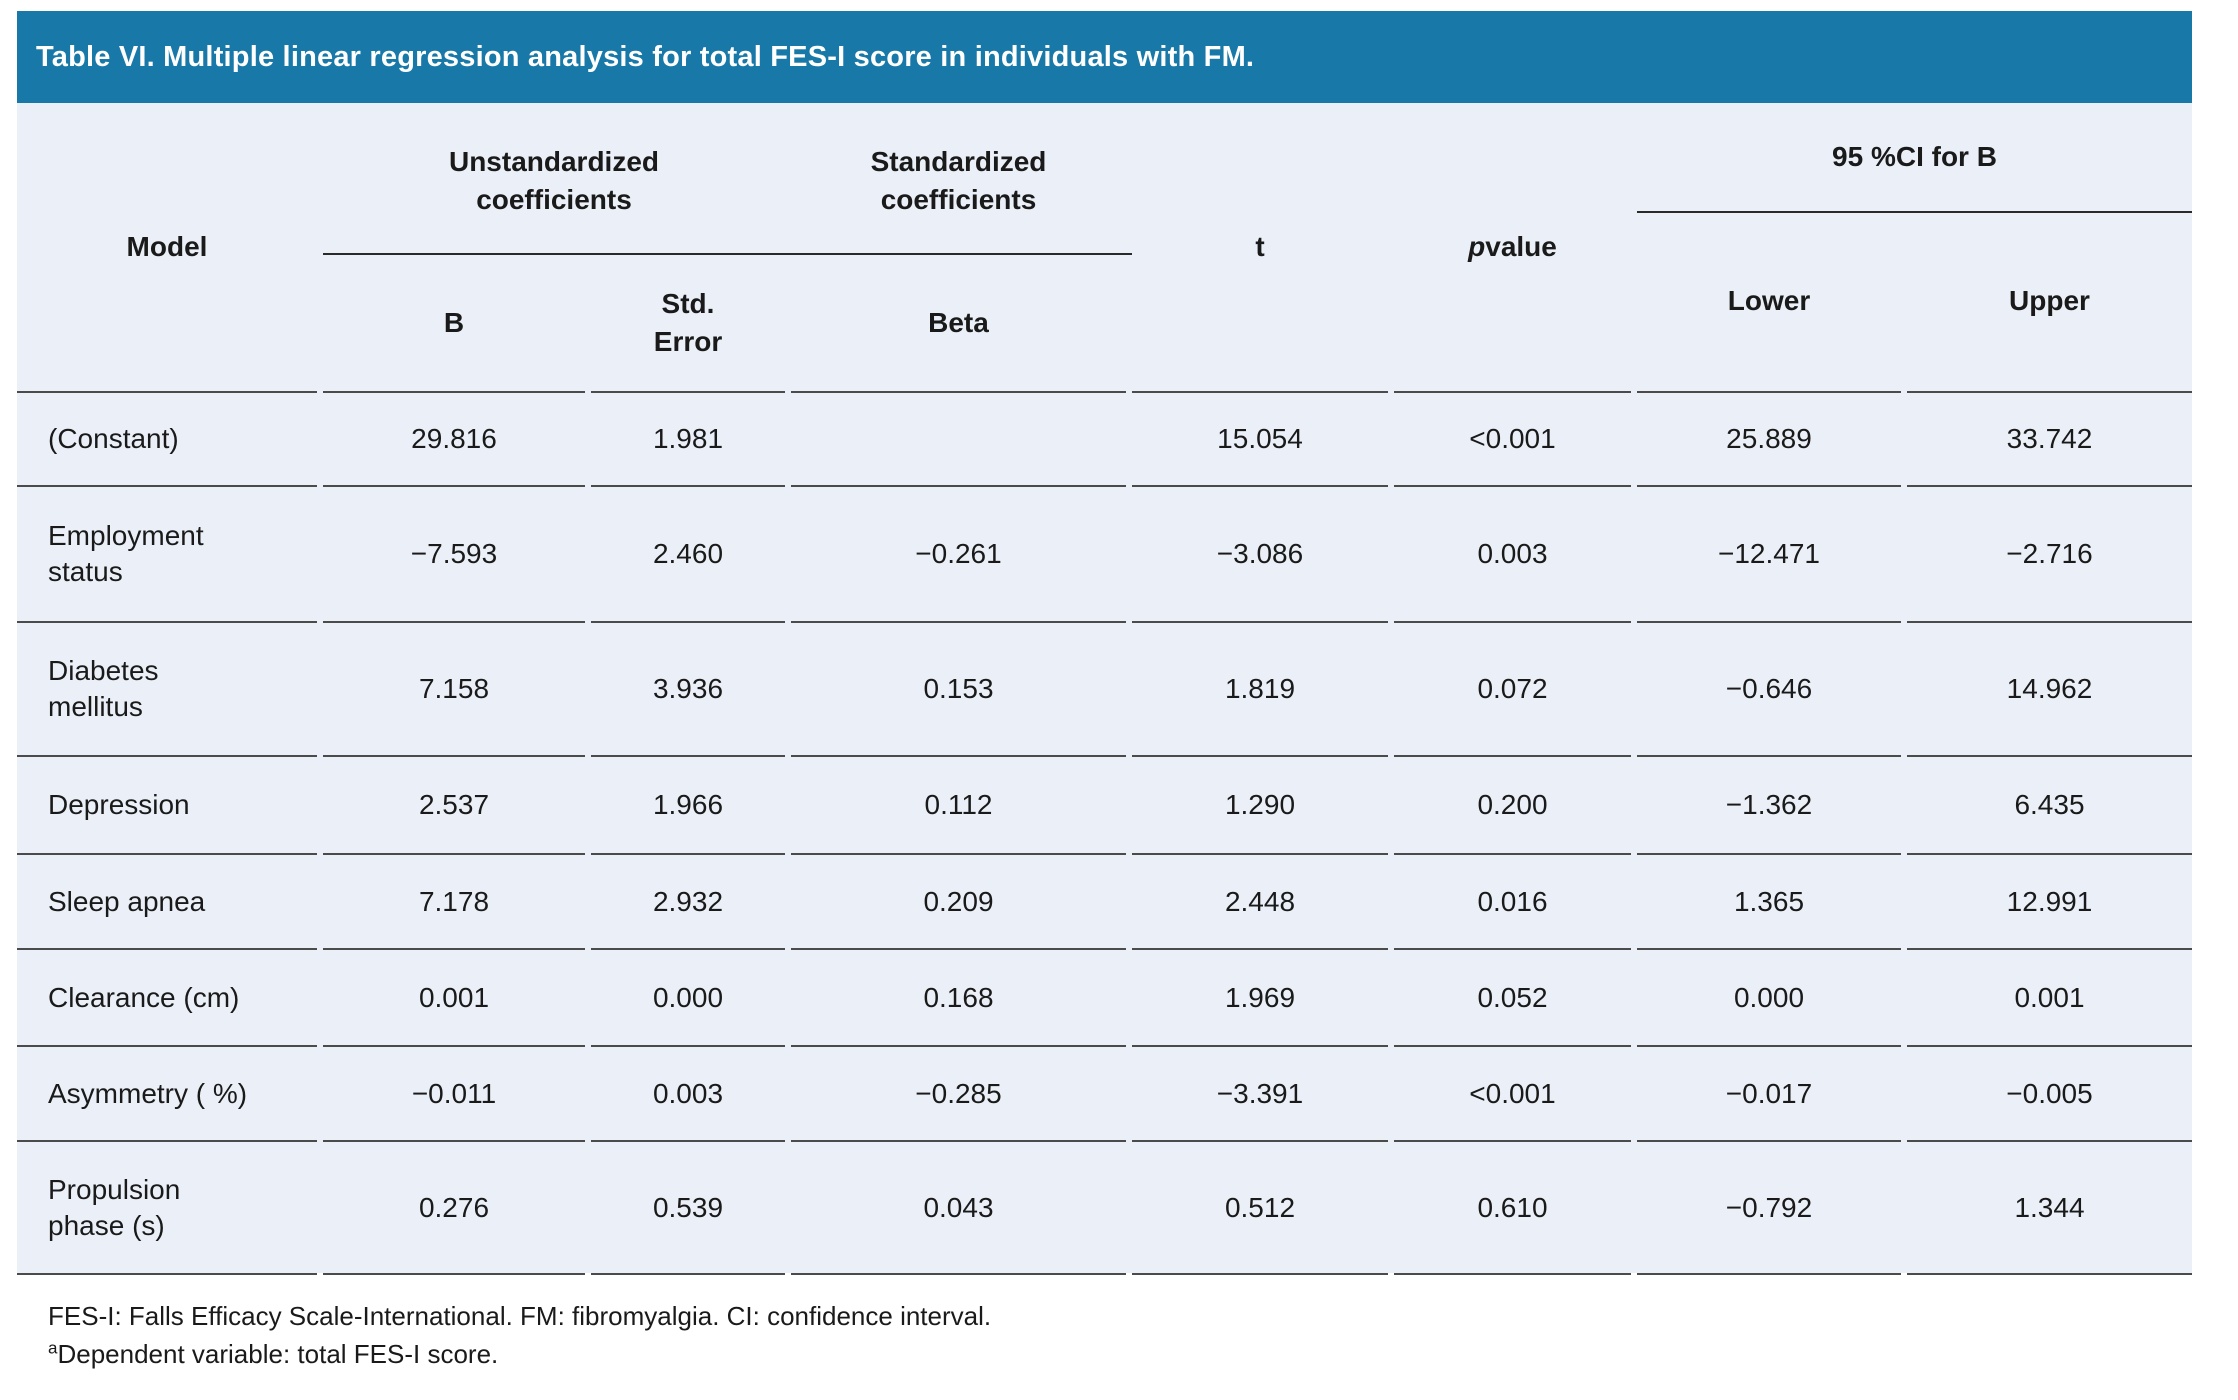 Image resolution: width=2238 pixels, height=1400 pixels. What do you see at coordinates (958, 996) in the screenshot?
I see `cell-beta: 0.168` at bounding box center [958, 996].